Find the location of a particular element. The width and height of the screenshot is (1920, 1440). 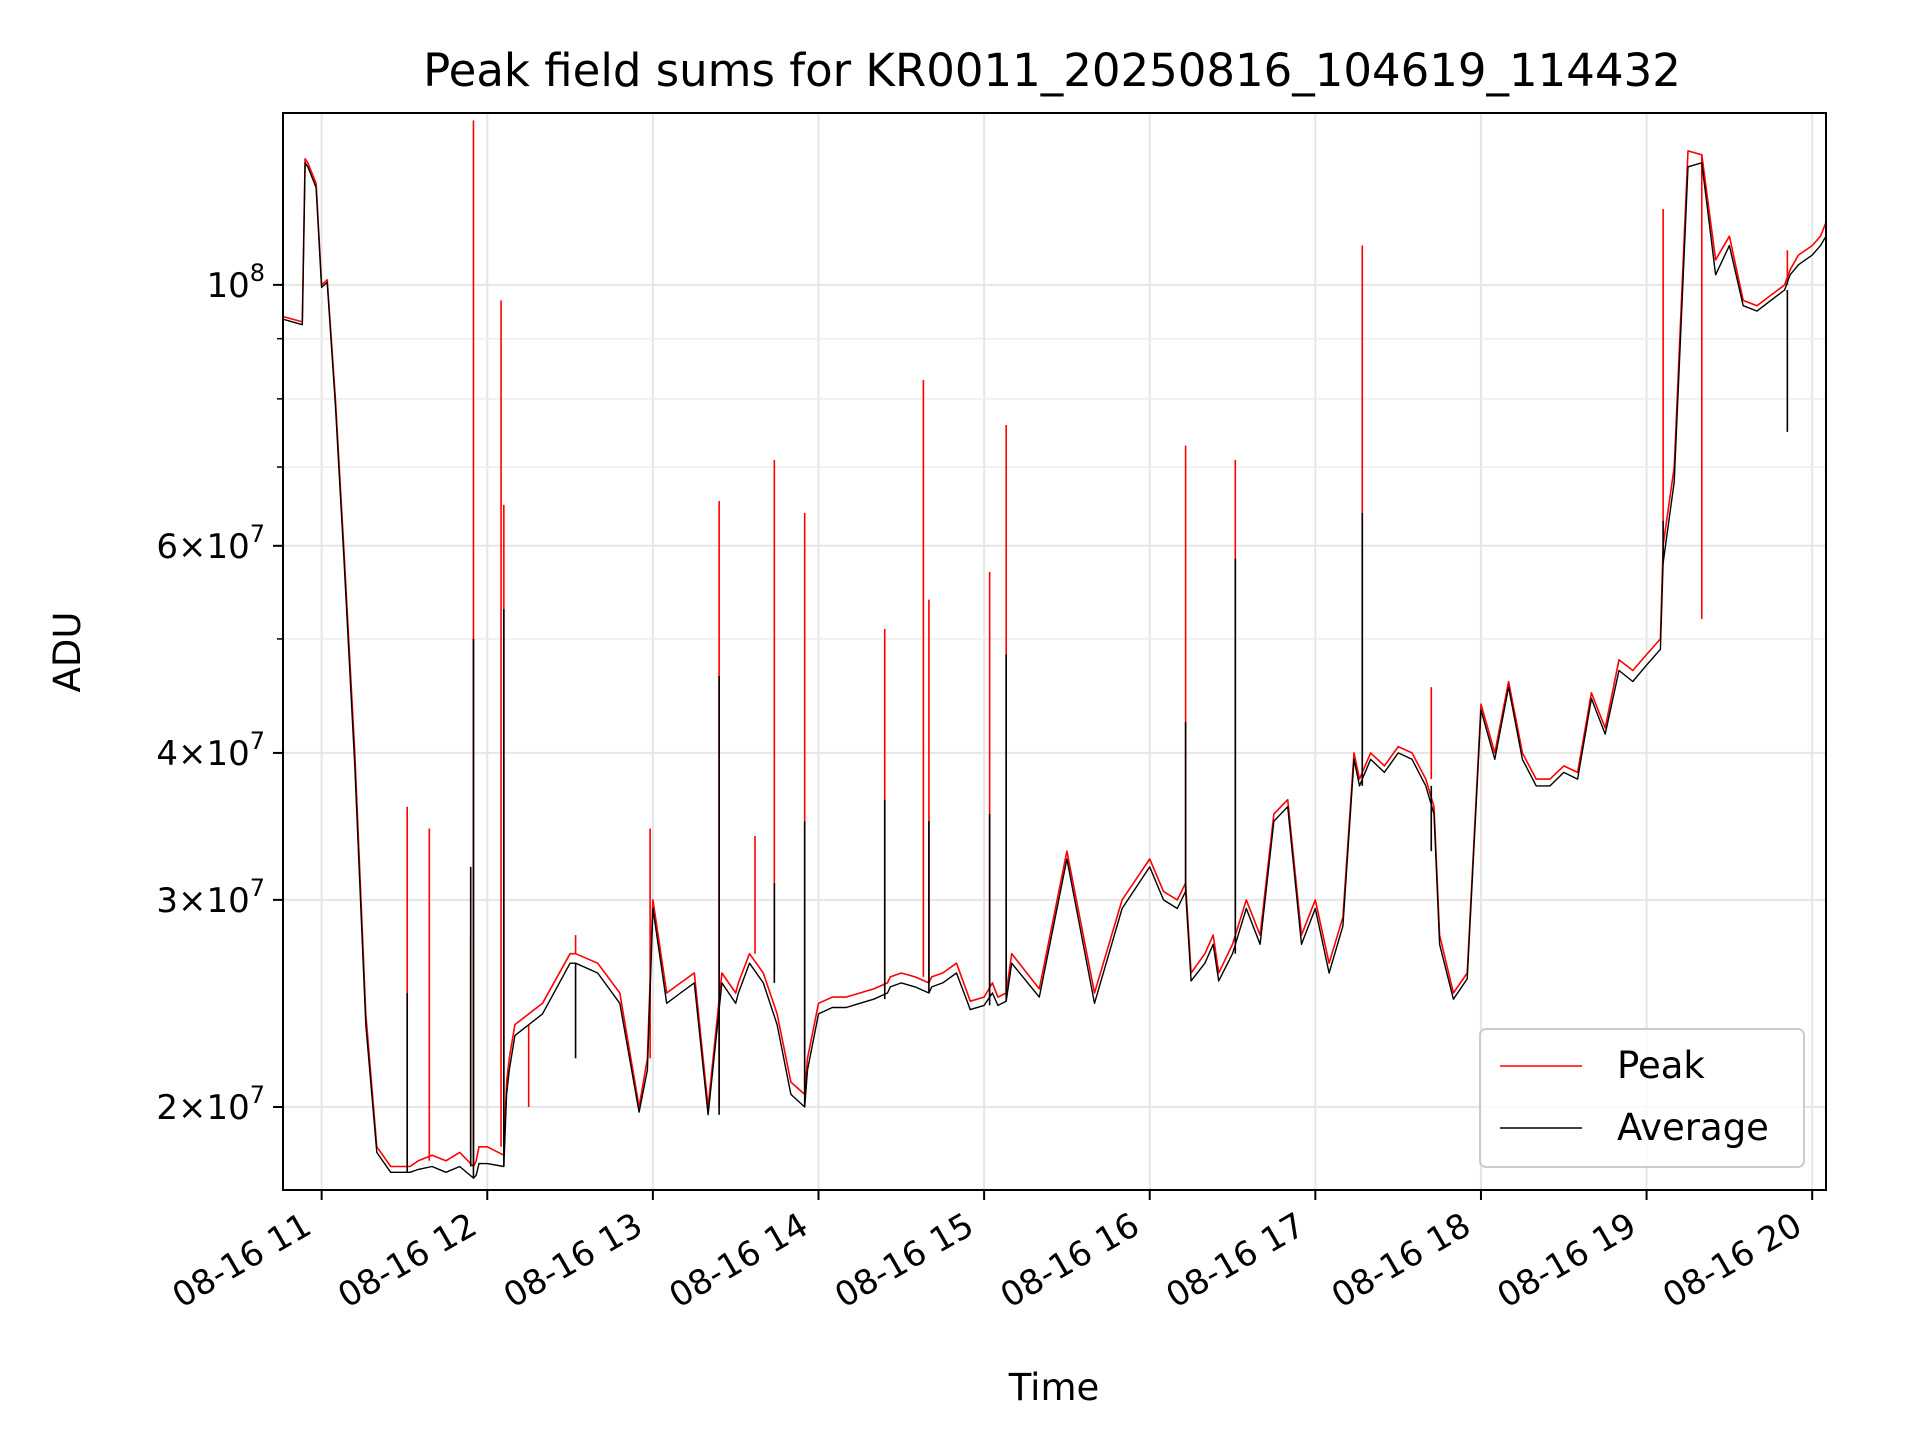

y-tick-mantissa: 4 is located at coordinates (167, 754).